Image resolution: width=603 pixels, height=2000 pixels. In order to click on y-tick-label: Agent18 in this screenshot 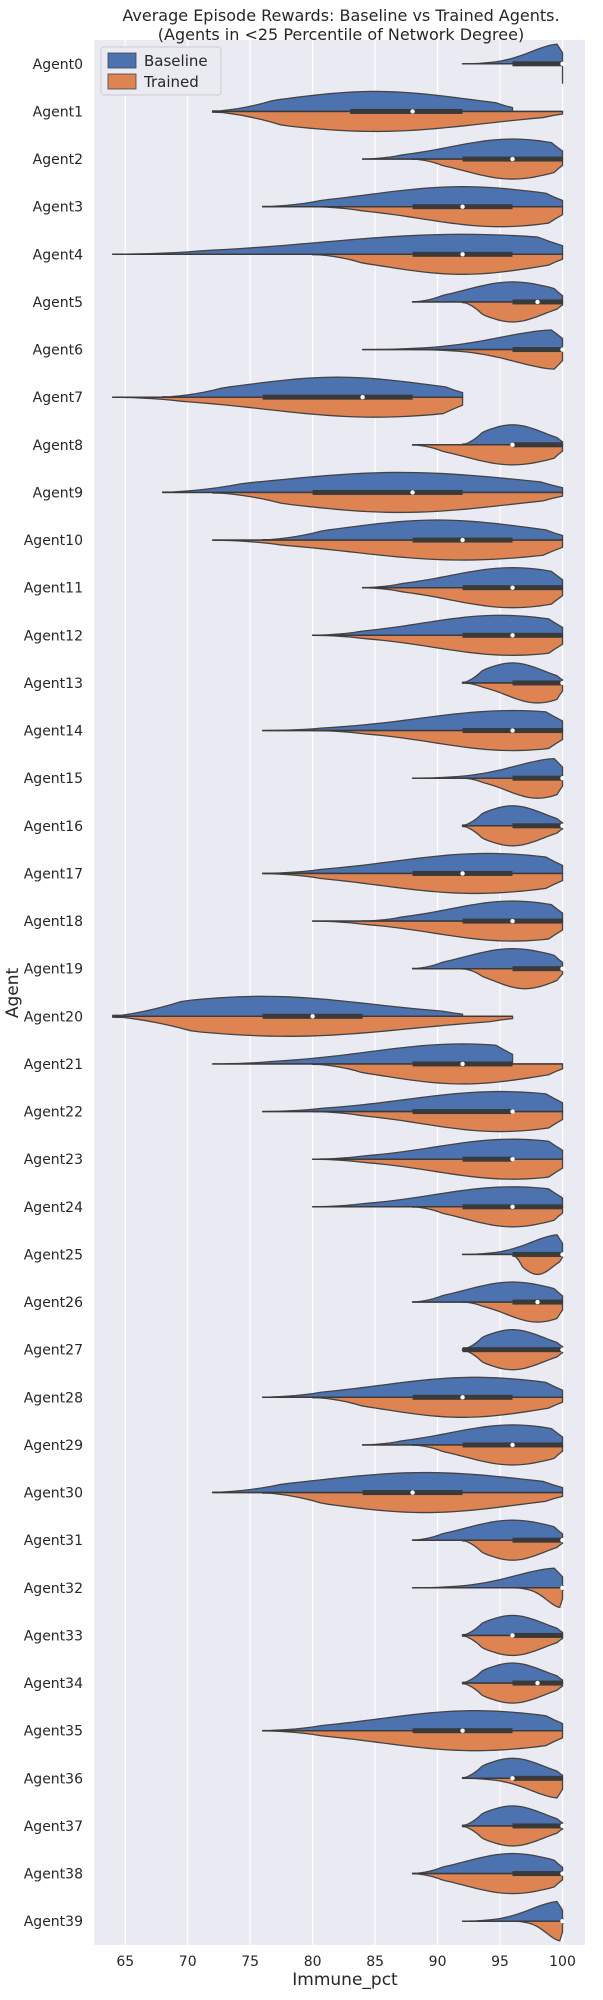, I will do `click(53, 922)`.